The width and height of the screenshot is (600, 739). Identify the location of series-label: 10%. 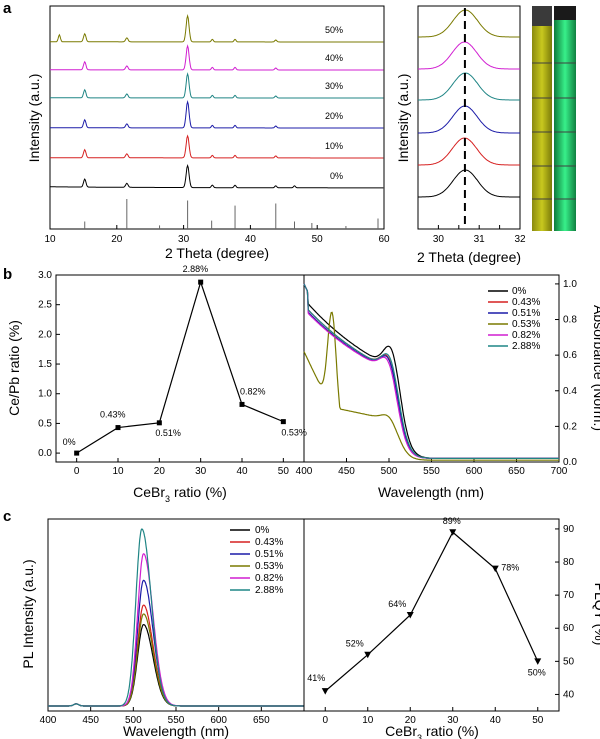
(334, 146).